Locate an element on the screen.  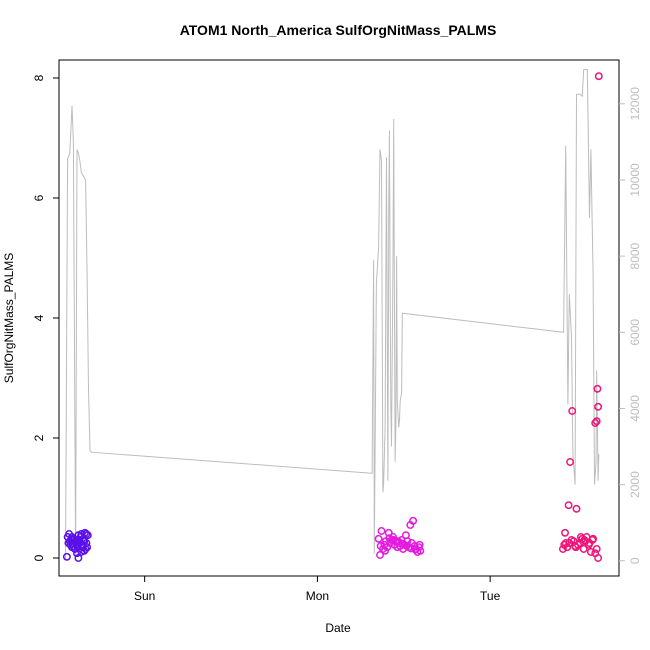
x-axis-label: Date is located at coordinates (338, 628).